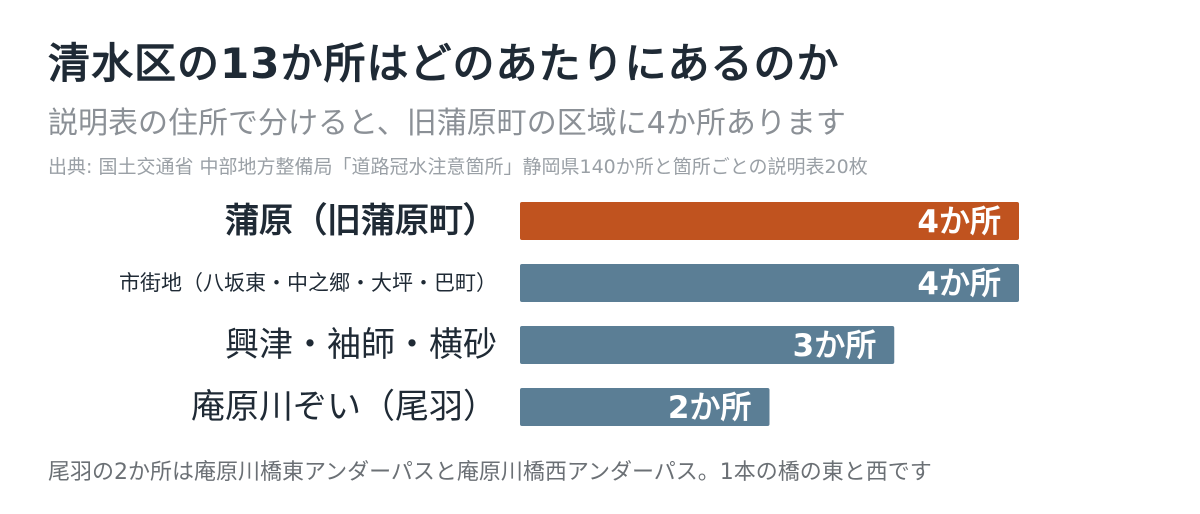  What do you see at coordinates (444, 63) in the screenshot?
I see `chart-title: 清水区の13か所はどのあたりにあるのか` at bounding box center [444, 63].